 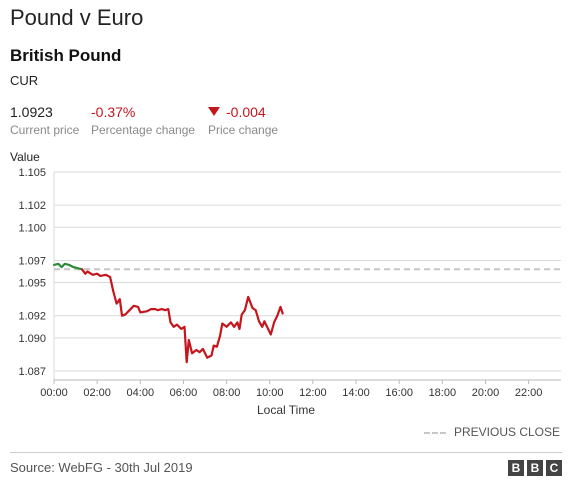 What do you see at coordinates (486, 393) in the screenshot?
I see `x-tick-label: 20:00` at bounding box center [486, 393].